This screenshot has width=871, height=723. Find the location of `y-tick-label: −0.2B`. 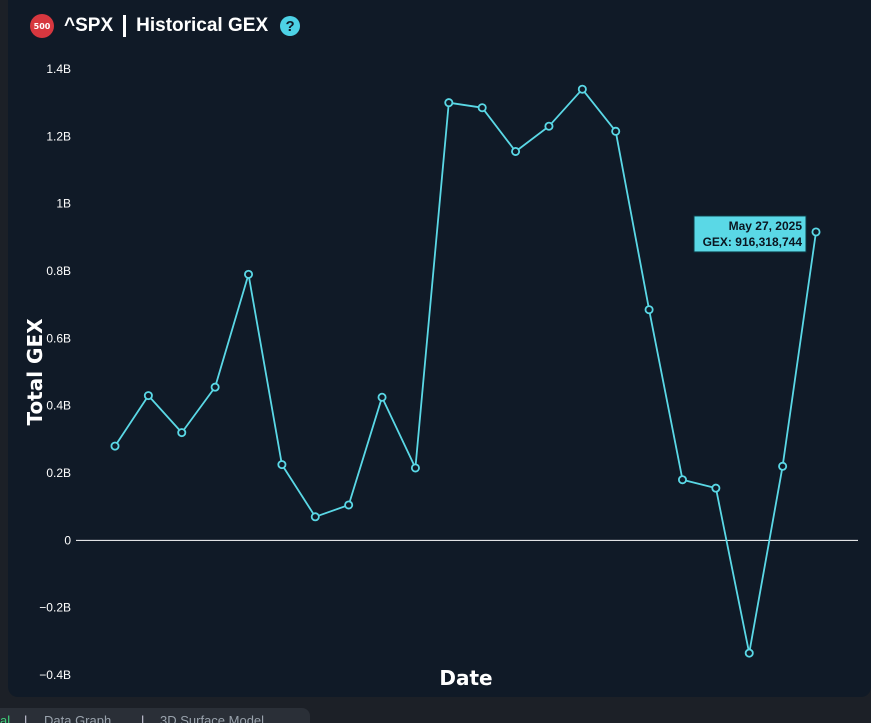

y-tick-label: −0.2B is located at coordinates (55, 608).